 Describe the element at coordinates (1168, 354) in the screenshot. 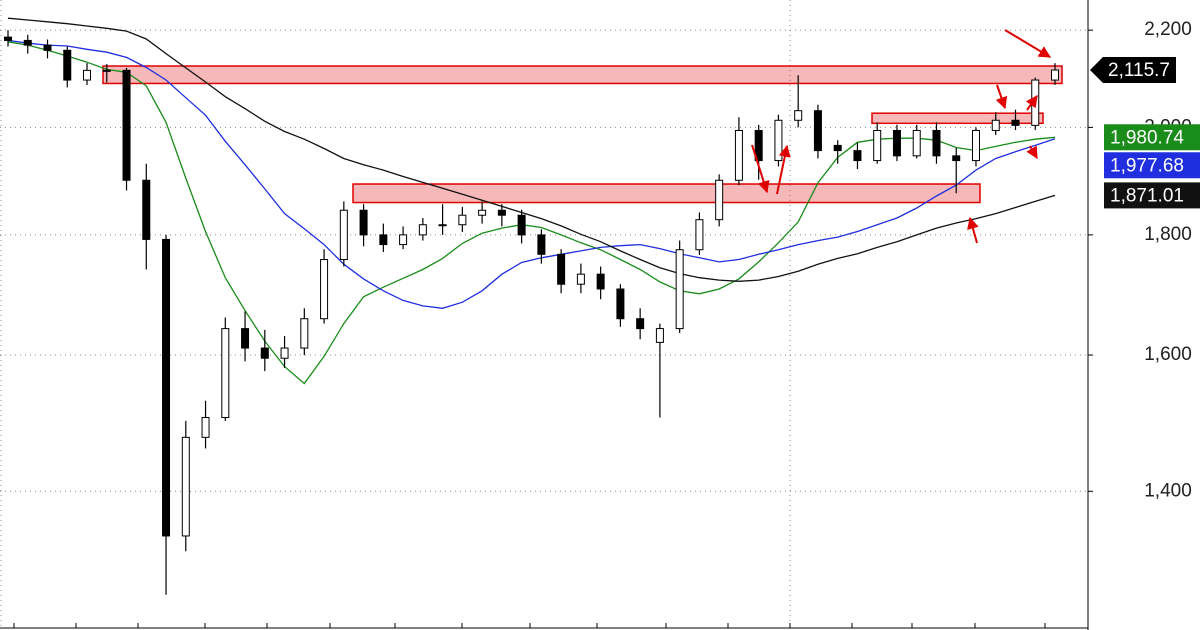

I see `y-tick-label: 1,600` at that location.